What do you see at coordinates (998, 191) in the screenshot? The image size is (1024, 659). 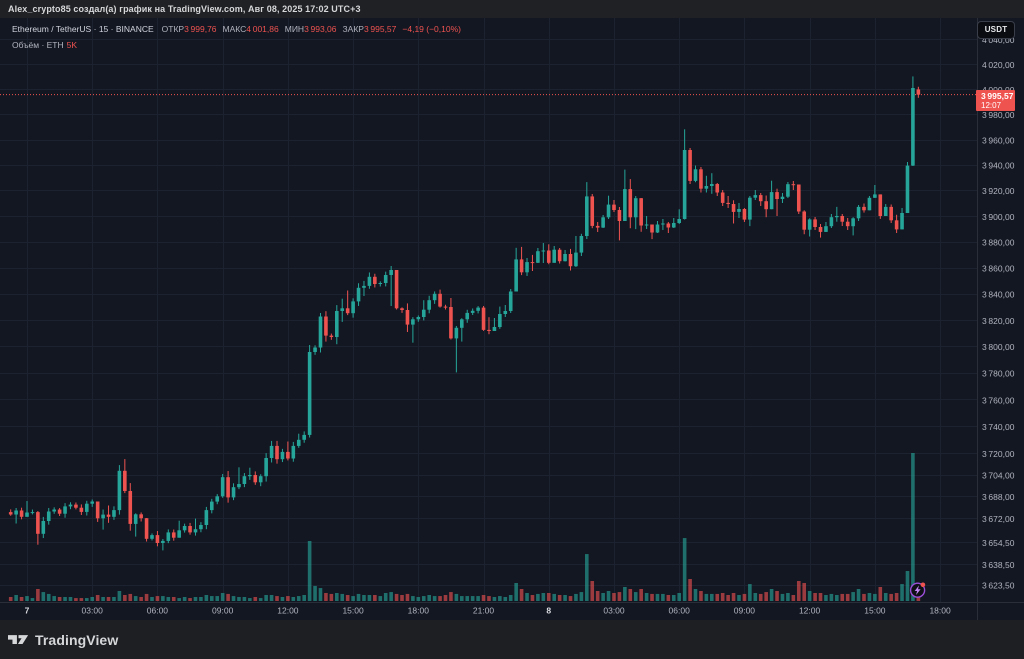 I see `price-axis-label: 3 920,00` at bounding box center [998, 191].